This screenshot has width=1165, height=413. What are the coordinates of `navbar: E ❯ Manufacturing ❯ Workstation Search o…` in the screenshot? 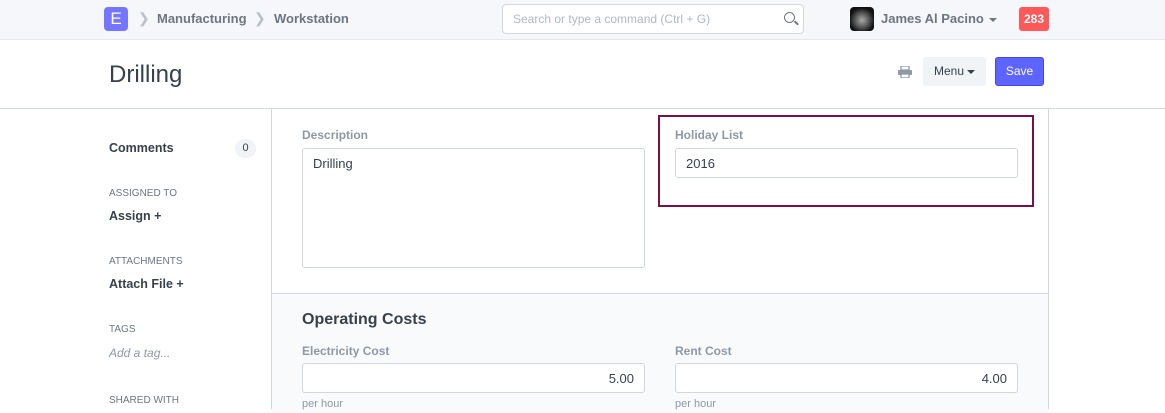 It's located at (582, 20).